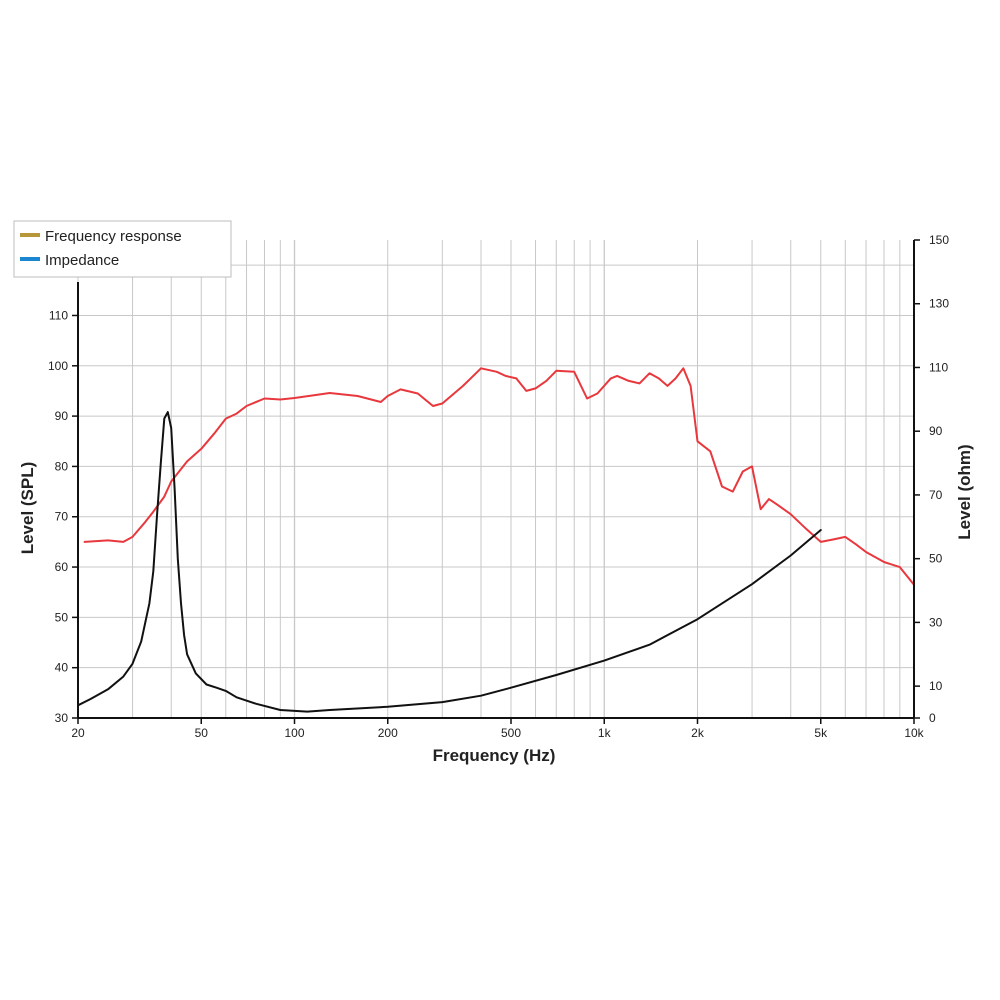 The image size is (1000, 1000). What do you see at coordinates (58, 366) in the screenshot?
I see `y-tick-label: 100` at bounding box center [58, 366].